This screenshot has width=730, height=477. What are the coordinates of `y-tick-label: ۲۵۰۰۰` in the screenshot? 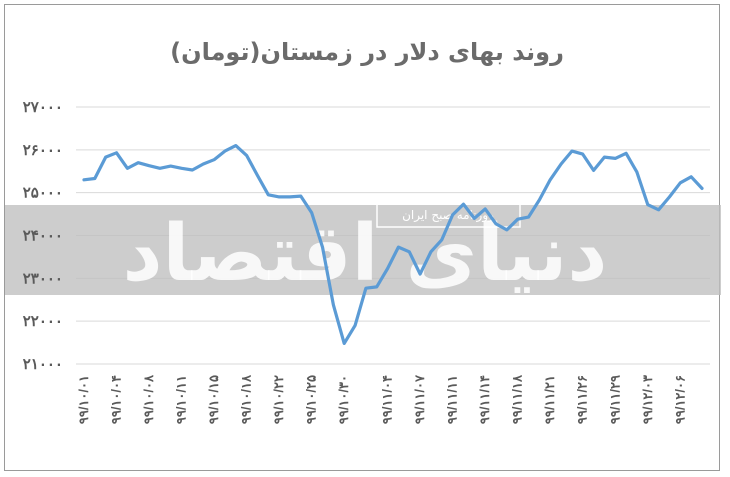 It's located at (43, 193).